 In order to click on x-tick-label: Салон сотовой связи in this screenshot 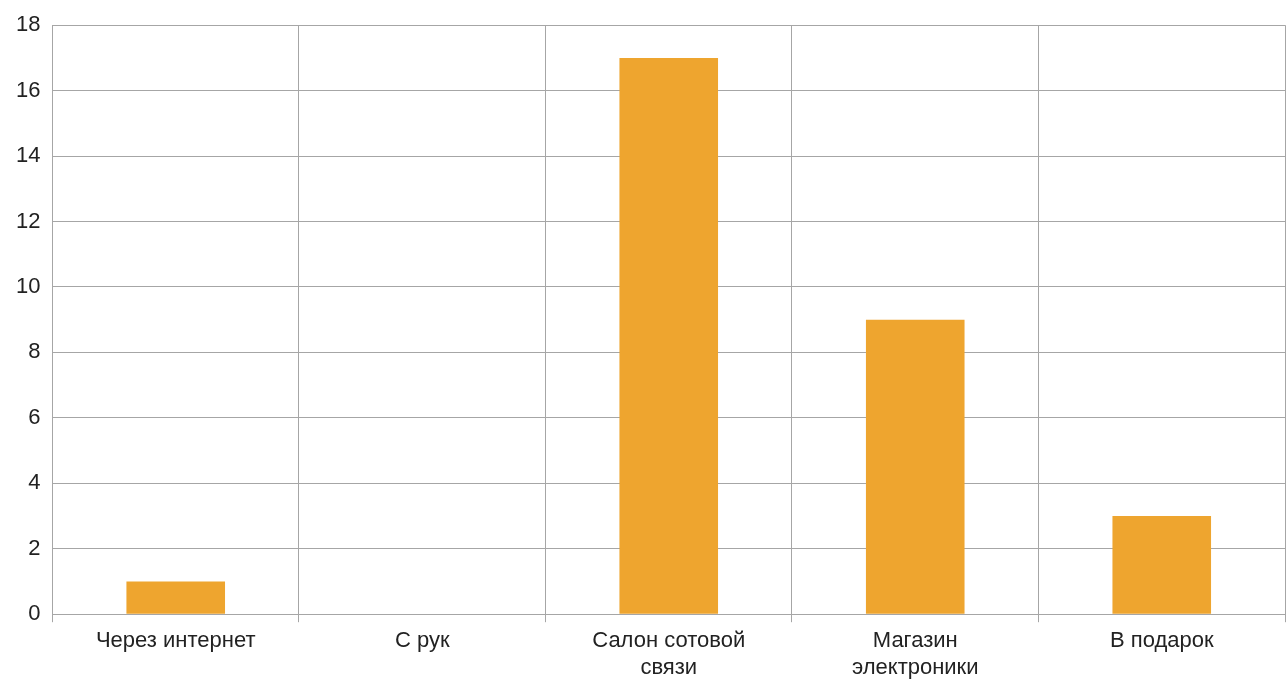, I will do `click(669, 653)`.